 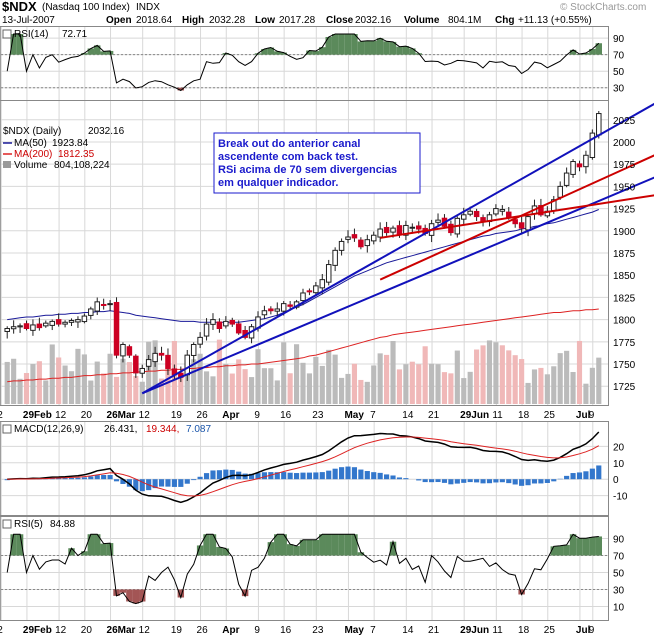 What do you see at coordinates (619, 591) in the screenshot?
I see `rsi5-tick-label: 30` at bounding box center [619, 591].